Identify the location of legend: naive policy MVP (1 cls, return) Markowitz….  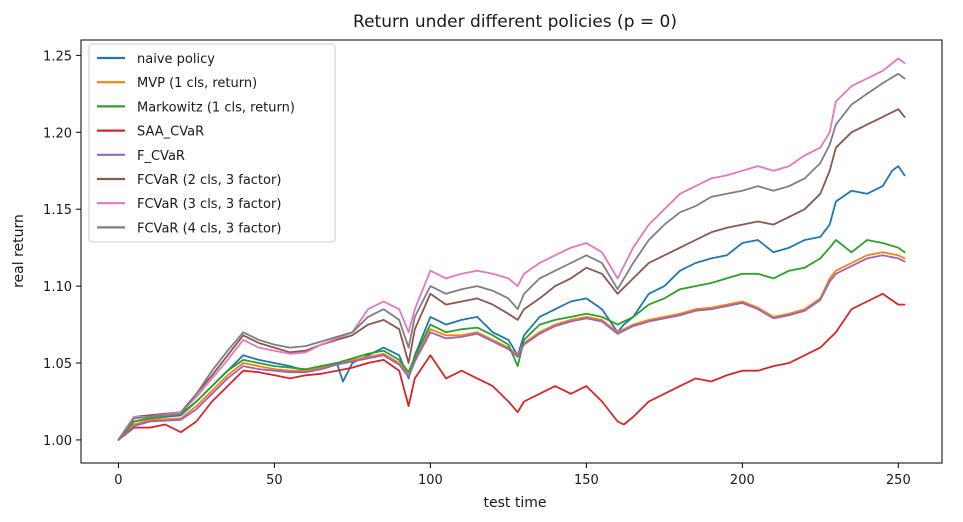
(212, 143).